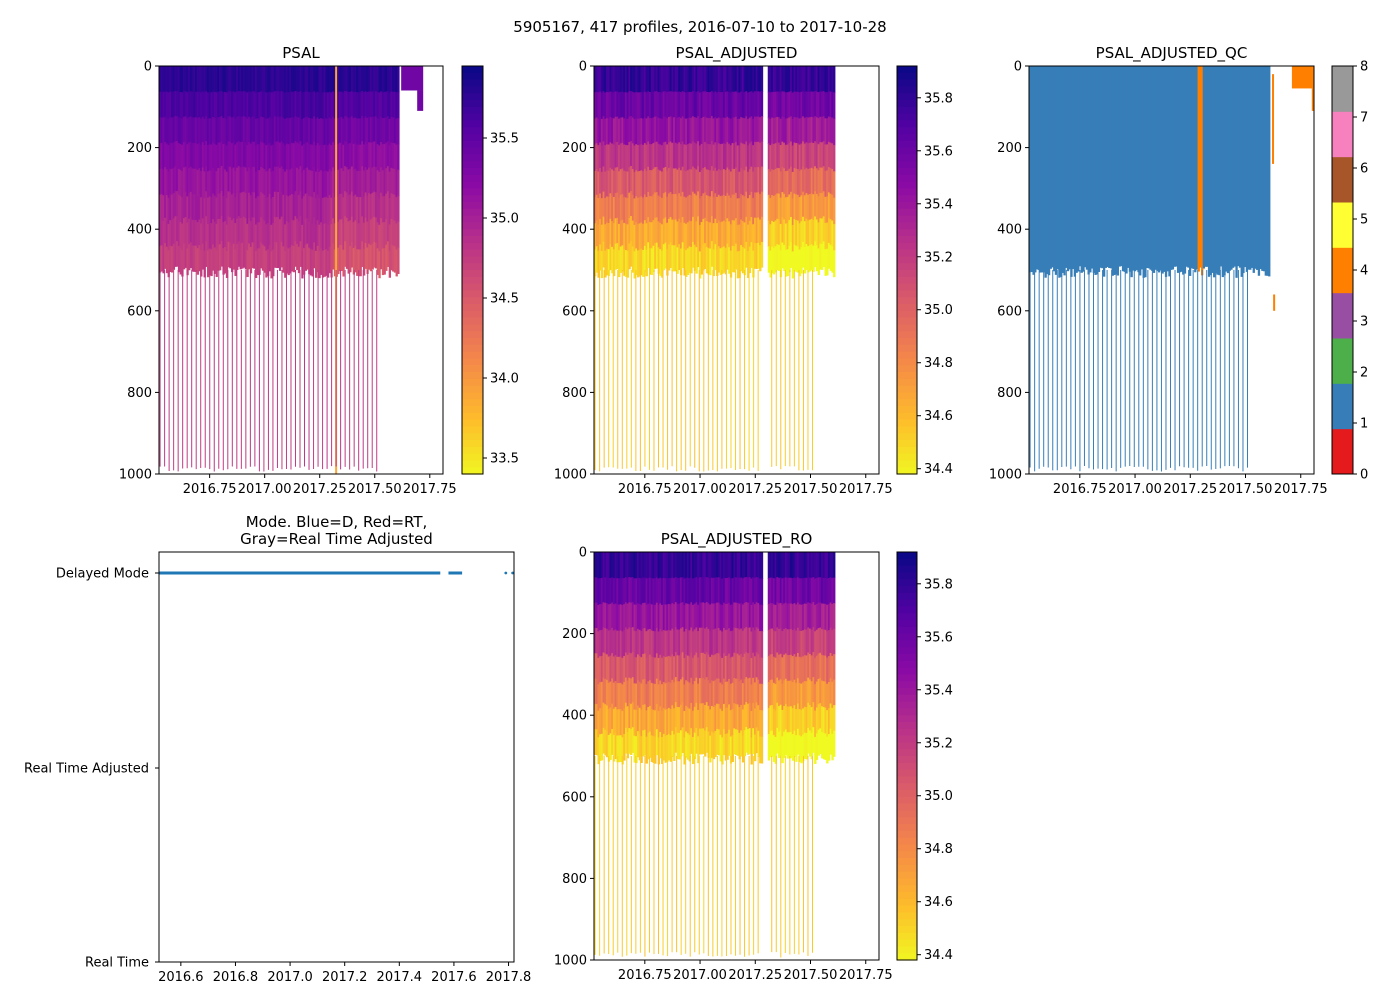 This screenshot has height=1000, width=1400. Describe the element at coordinates (574, 797) in the screenshot. I see `psal_adjusted_ro-ytick-label: 600` at that location.